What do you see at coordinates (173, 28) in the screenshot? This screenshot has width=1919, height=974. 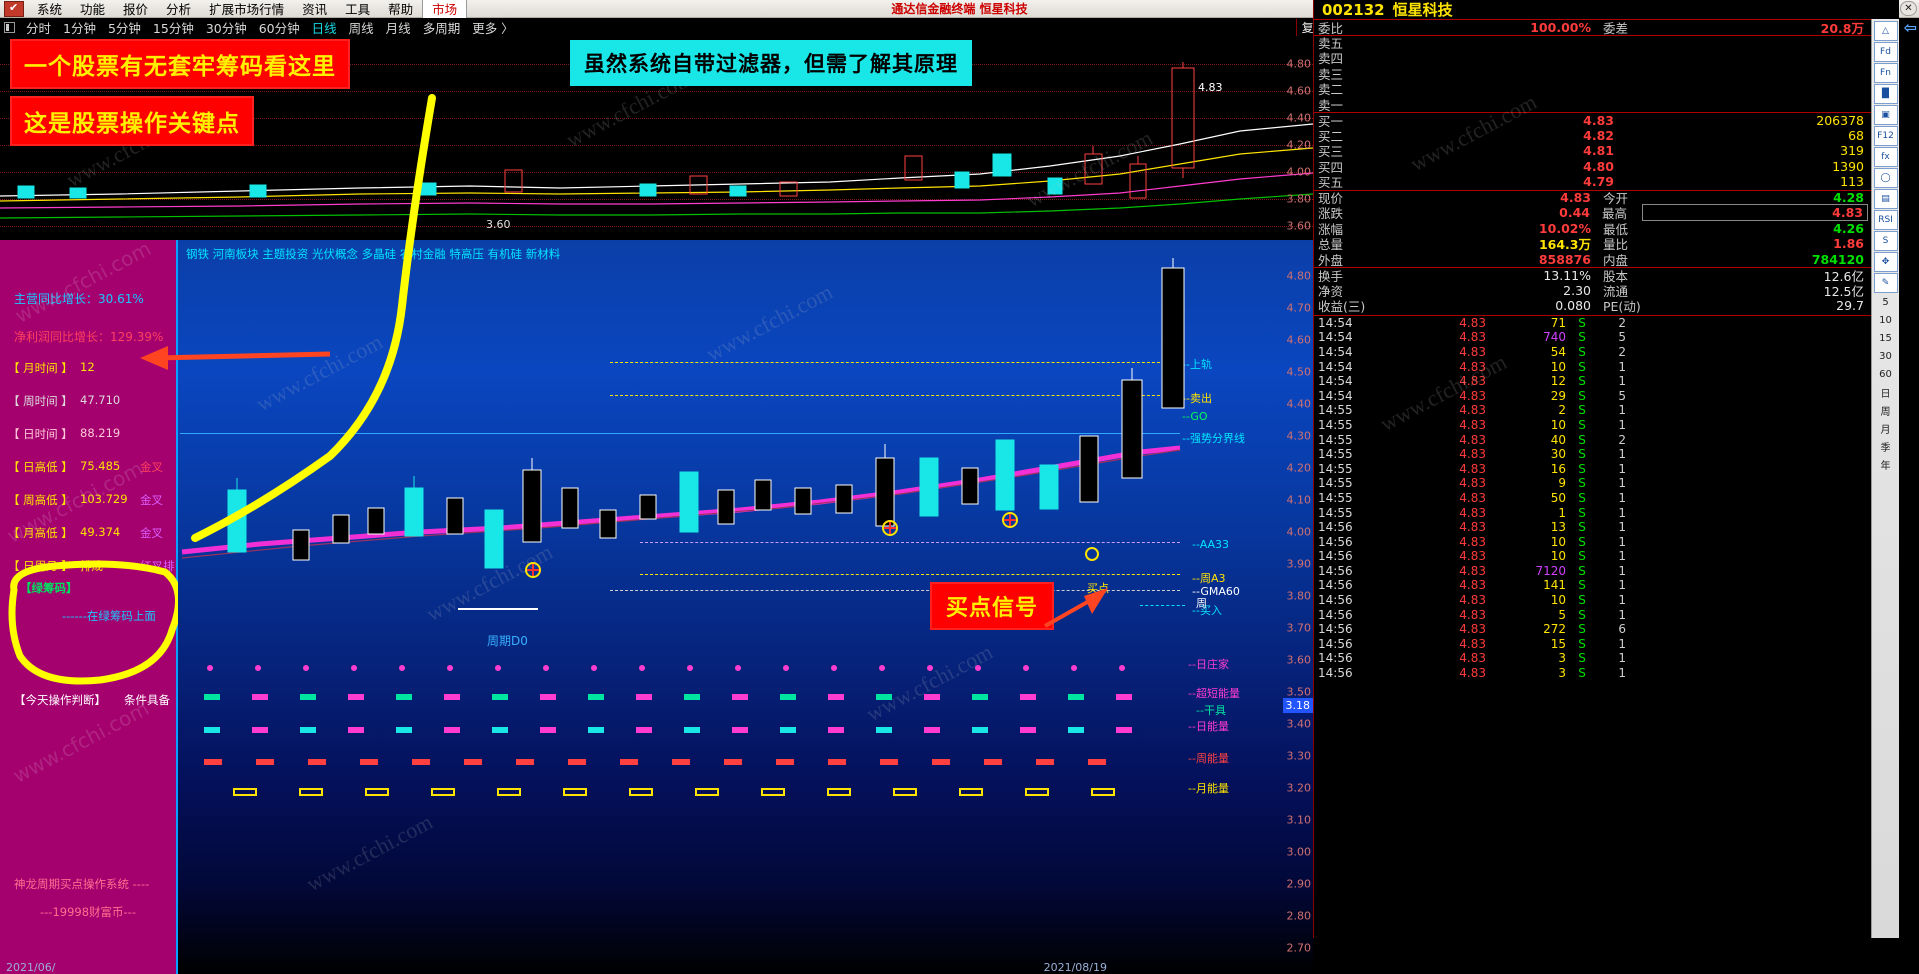 I see `period-15min: 15分钟` at bounding box center [173, 28].